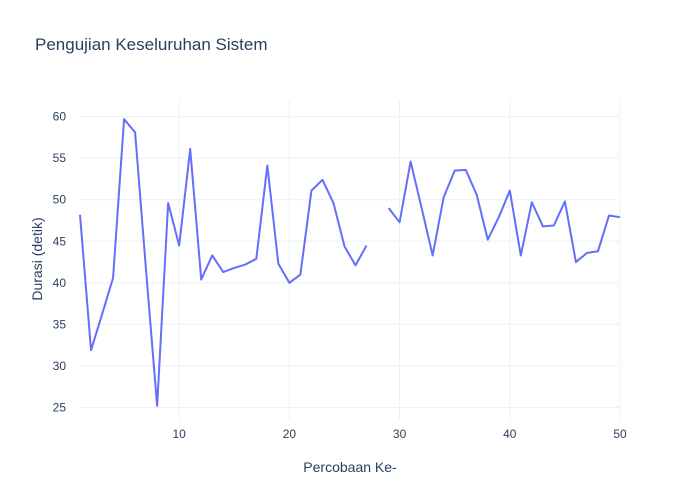  What do you see at coordinates (60, 324) in the screenshot?
I see `y-tick-label: 35` at bounding box center [60, 324].